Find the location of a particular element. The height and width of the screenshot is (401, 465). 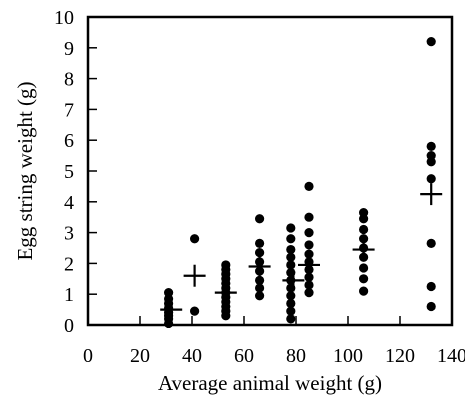

x-axis-title: Average animal weight (g) is located at coordinates (270, 383).